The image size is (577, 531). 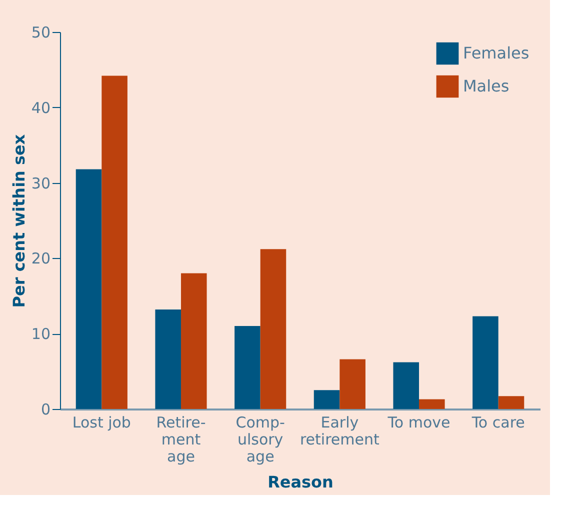 I want to click on x-tick-label: To move, so click(x=418, y=423).